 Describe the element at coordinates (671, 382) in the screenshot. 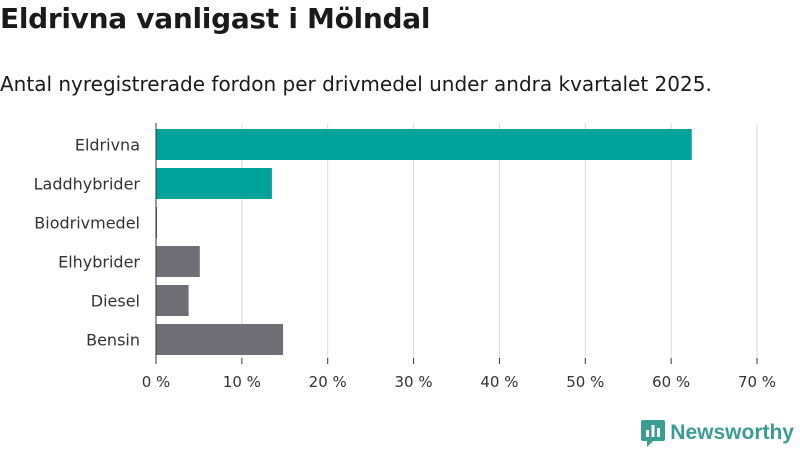

I see `x-tick-label-6: 60 %` at that location.